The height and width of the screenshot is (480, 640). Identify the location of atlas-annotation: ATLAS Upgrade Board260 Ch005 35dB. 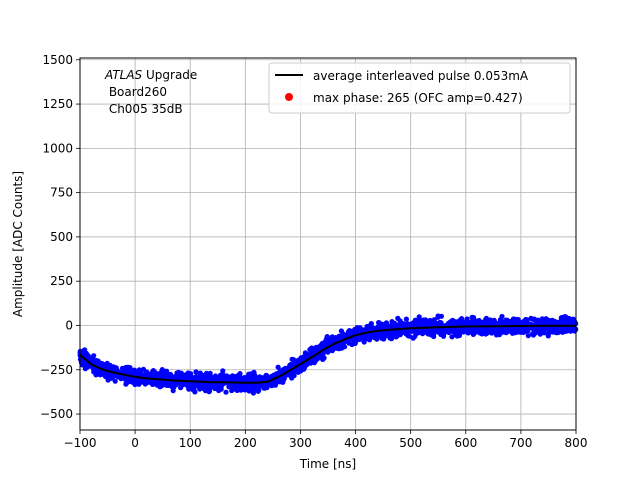
(150, 92).